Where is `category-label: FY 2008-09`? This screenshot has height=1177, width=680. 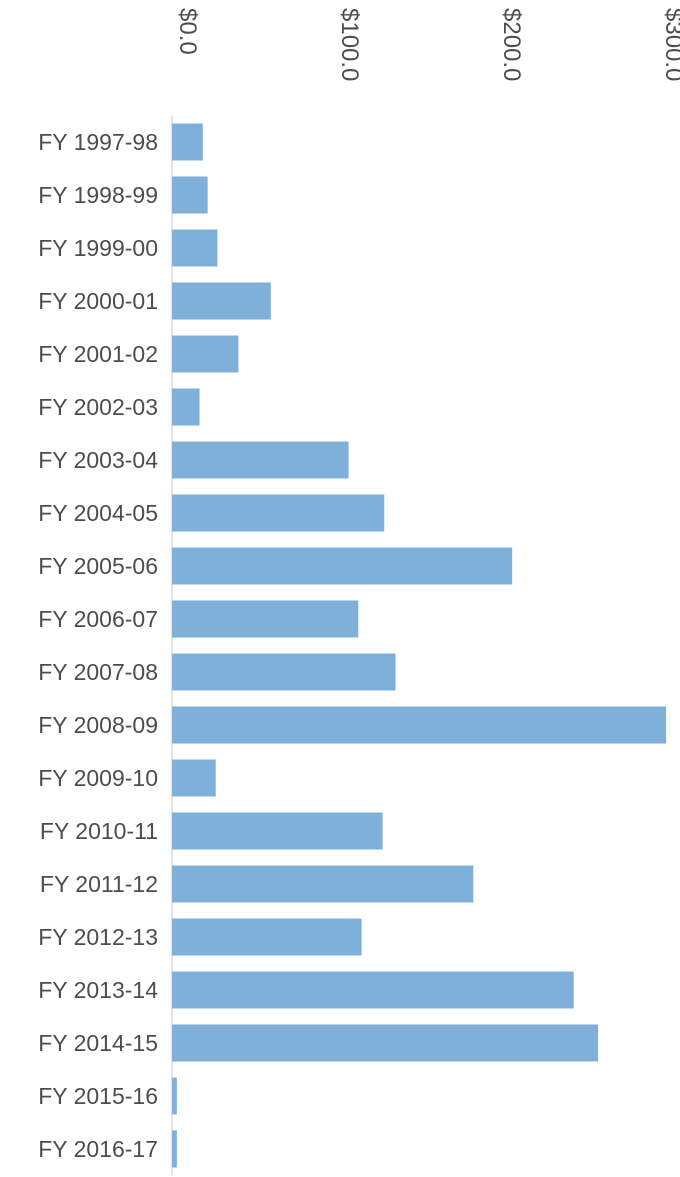 category-label: FY 2008-09 is located at coordinates (98, 725).